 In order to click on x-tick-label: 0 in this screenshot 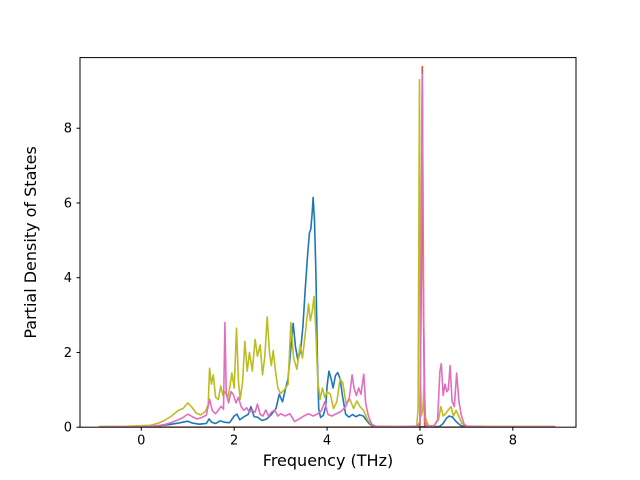, I will do `click(141, 441)`.